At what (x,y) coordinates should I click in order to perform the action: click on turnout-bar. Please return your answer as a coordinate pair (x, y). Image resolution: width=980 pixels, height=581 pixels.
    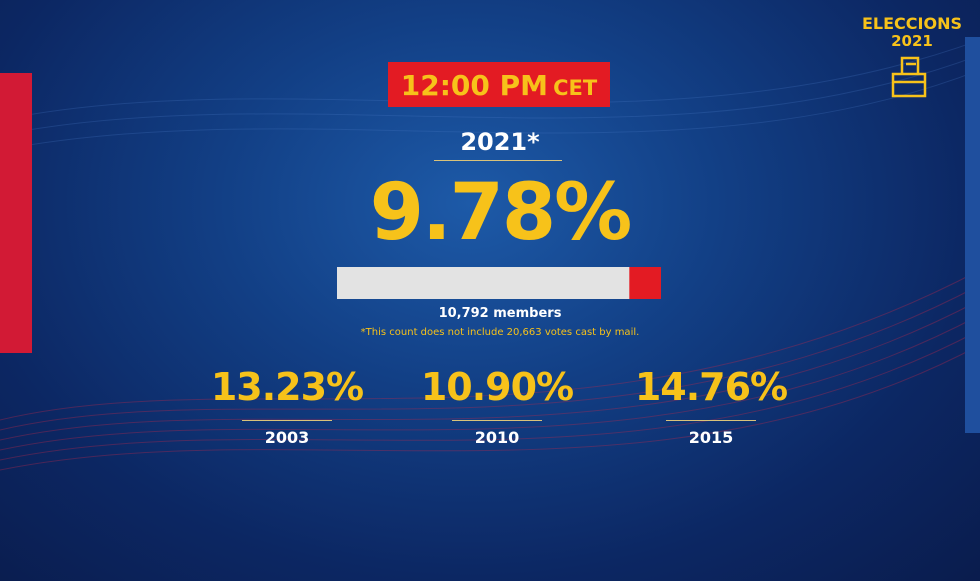
    Looking at the image, I should click on (499, 283).